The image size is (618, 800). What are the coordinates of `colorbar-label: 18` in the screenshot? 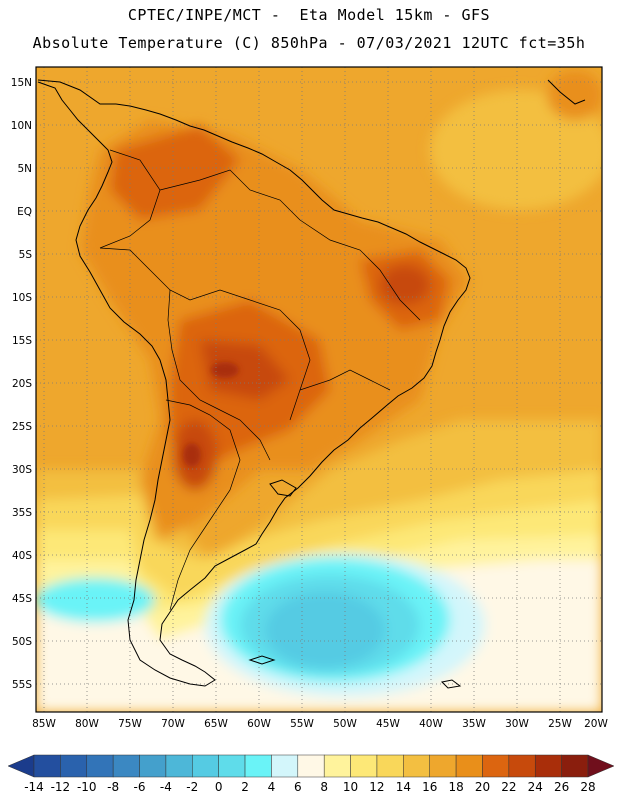 It's located at (455, 787).